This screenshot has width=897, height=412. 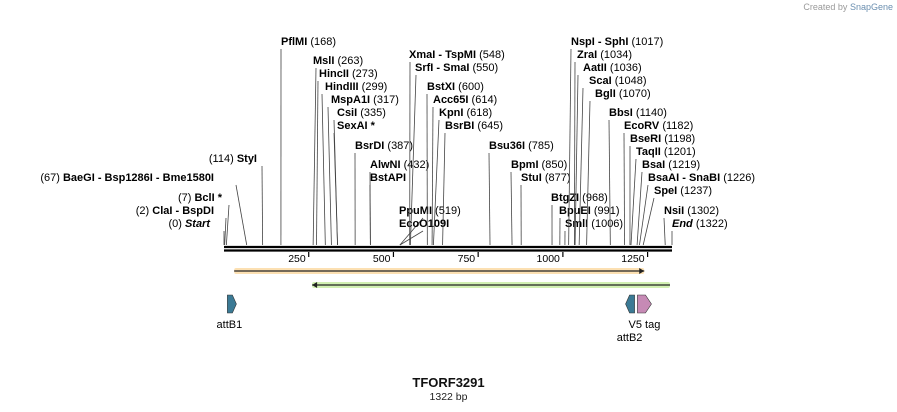 I want to click on site-name: Bsu36I, so click(x=507, y=146).